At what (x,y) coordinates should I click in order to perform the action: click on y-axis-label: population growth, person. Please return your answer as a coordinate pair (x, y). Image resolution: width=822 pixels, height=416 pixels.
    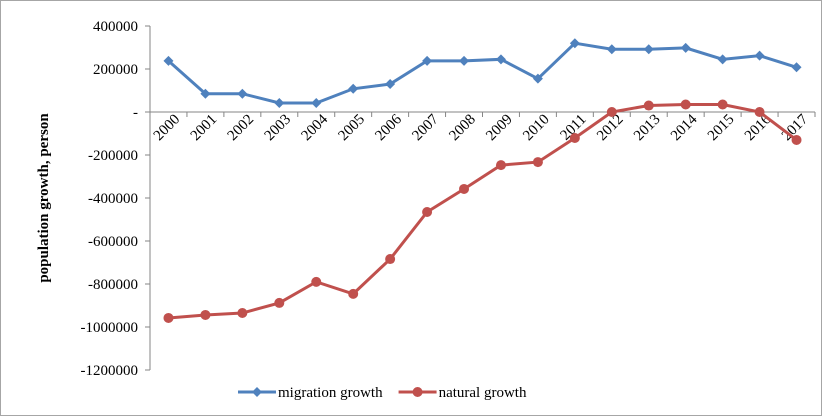
    Looking at the image, I should click on (44, 198).